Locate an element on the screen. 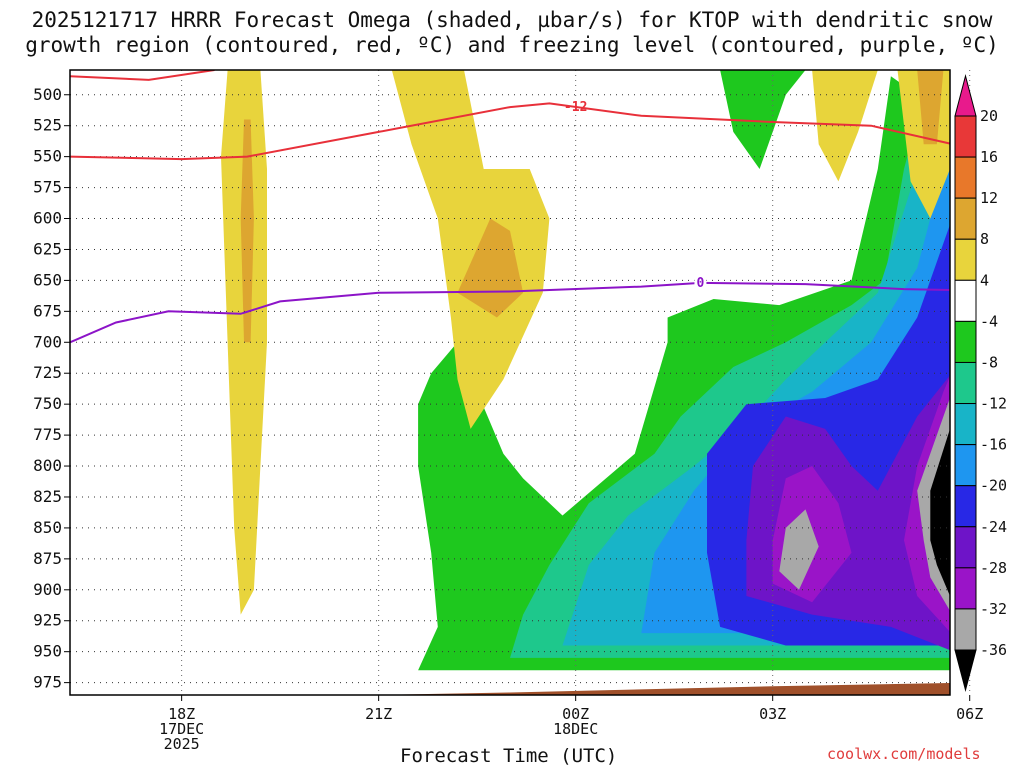  y-tick-label: 775 is located at coordinates (47, 434).